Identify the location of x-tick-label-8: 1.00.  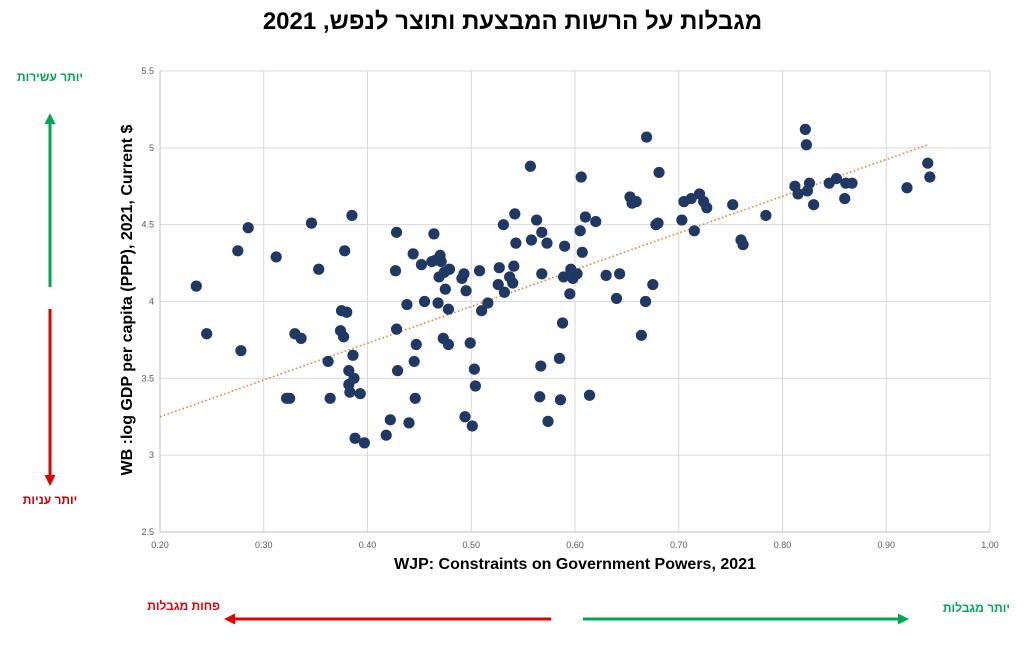
(990, 545).